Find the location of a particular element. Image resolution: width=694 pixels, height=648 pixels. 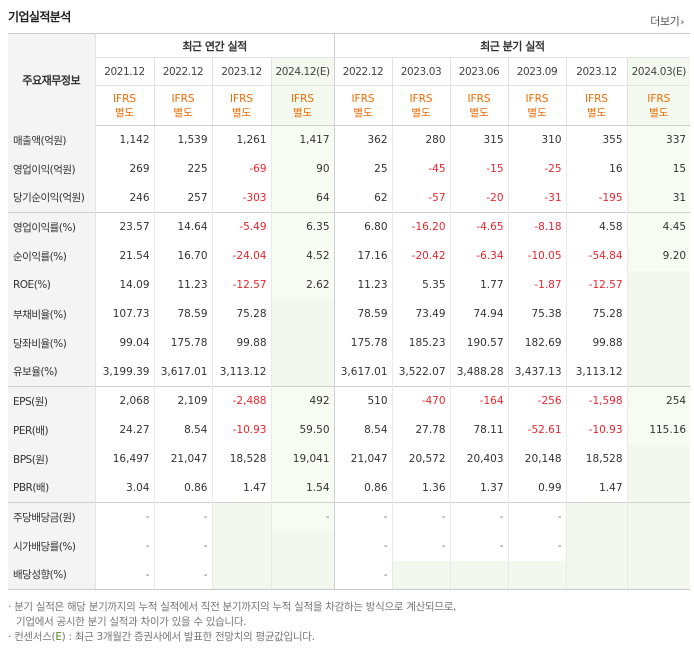

table-cell: -20 is located at coordinates (479, 198).